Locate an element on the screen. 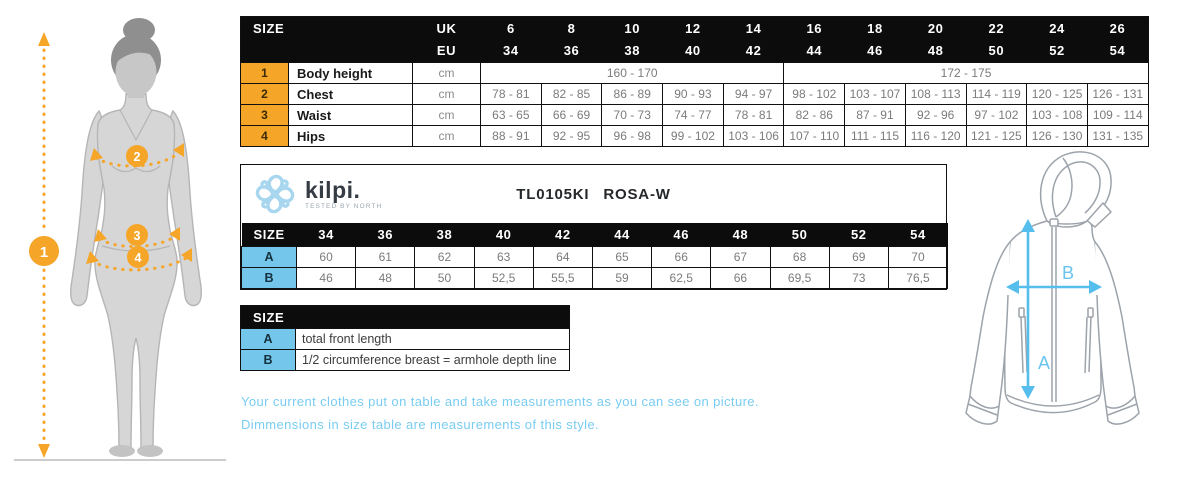  product-value-cell: 68 is located at coordinates (799, 256).